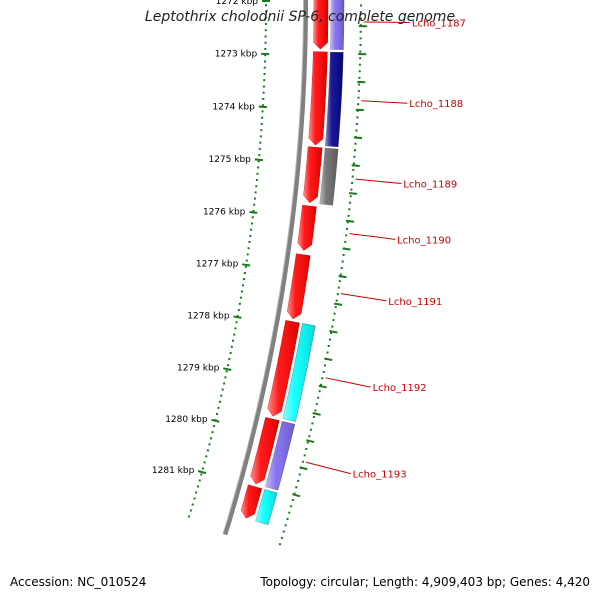 The width and height of the screenshot is (600, 600). I want to click on cds-track, so click(284, 259).